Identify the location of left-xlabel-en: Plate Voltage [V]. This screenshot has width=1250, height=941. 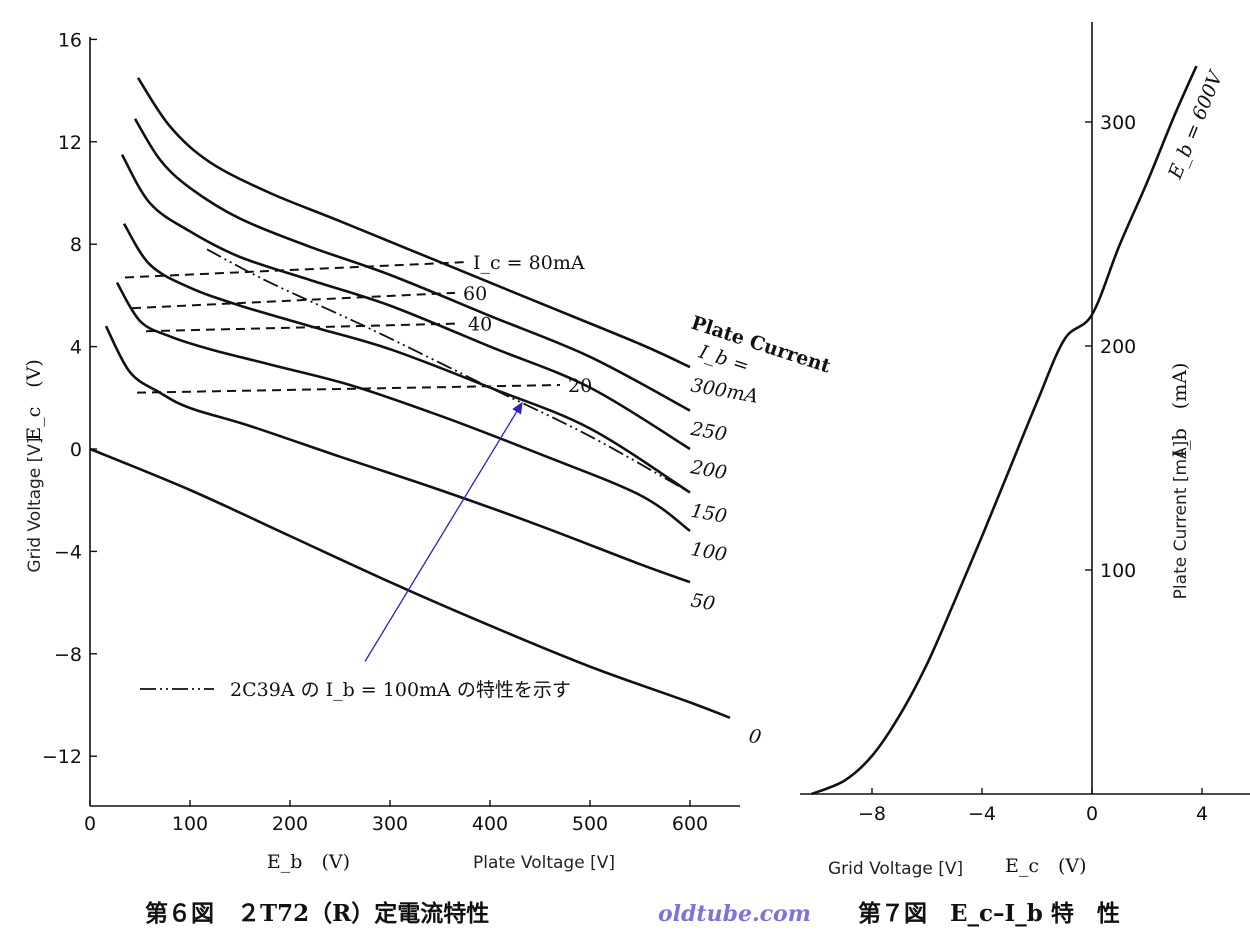
(544, 863).